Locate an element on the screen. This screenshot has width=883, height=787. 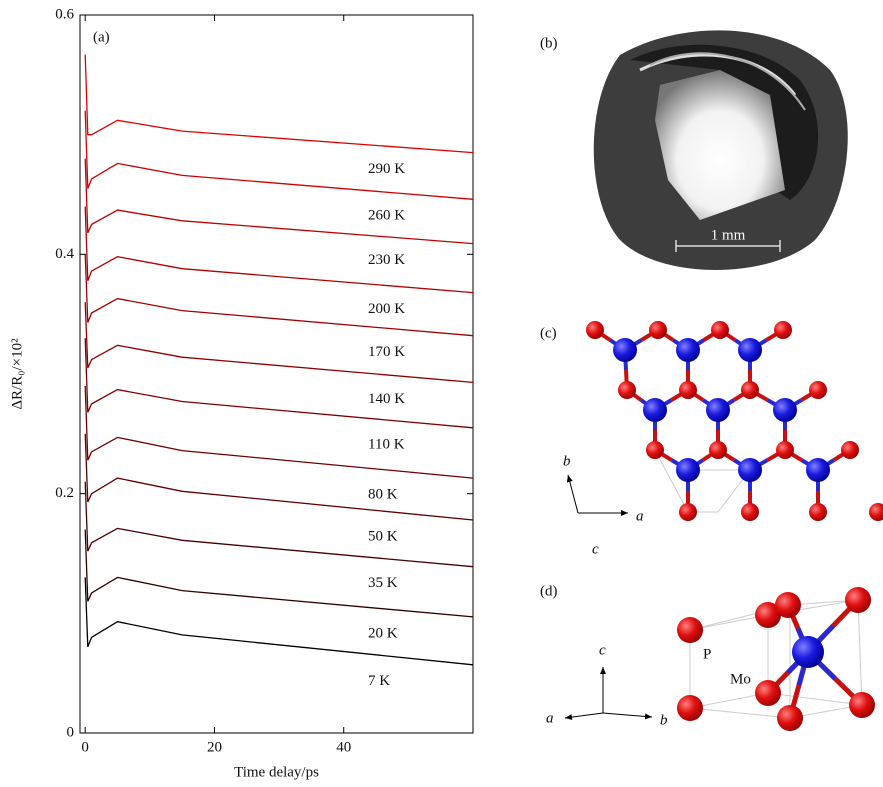
y-tick-label: 0.4 is located at coordinates (64, 254).